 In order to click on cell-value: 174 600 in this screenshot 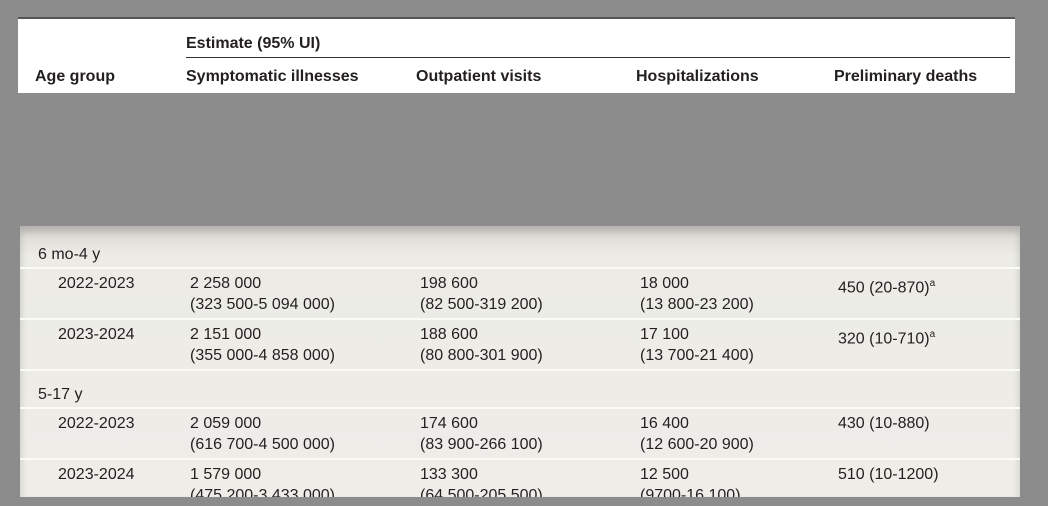, I will do `click(449, 424)`.